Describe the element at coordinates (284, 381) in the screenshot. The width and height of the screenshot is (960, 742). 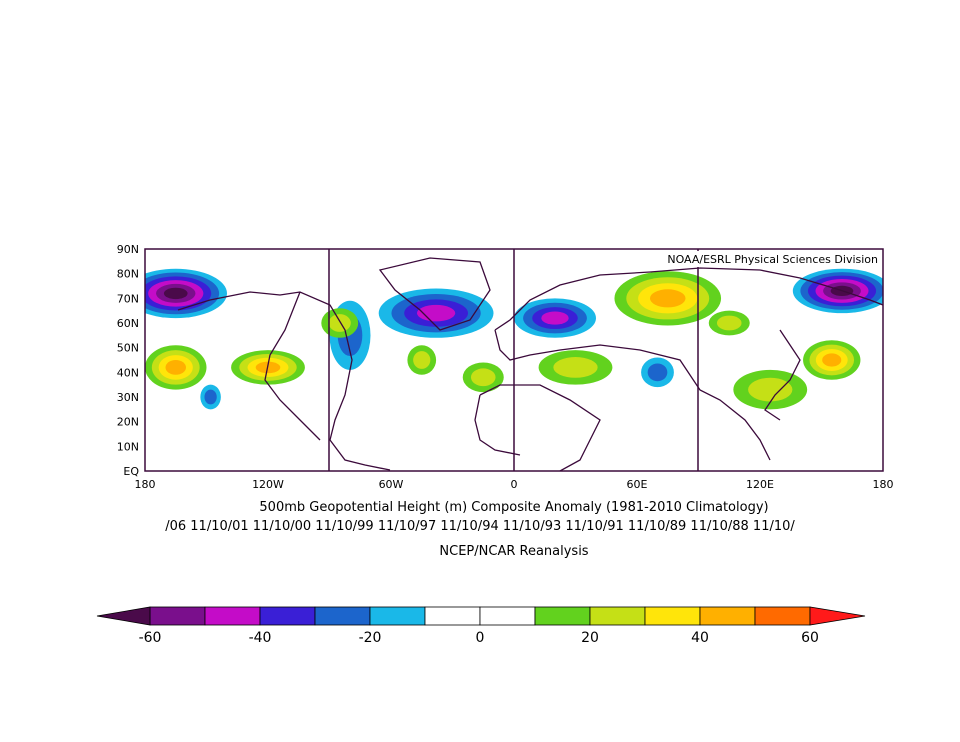
I see `north-america-coast` at that location.